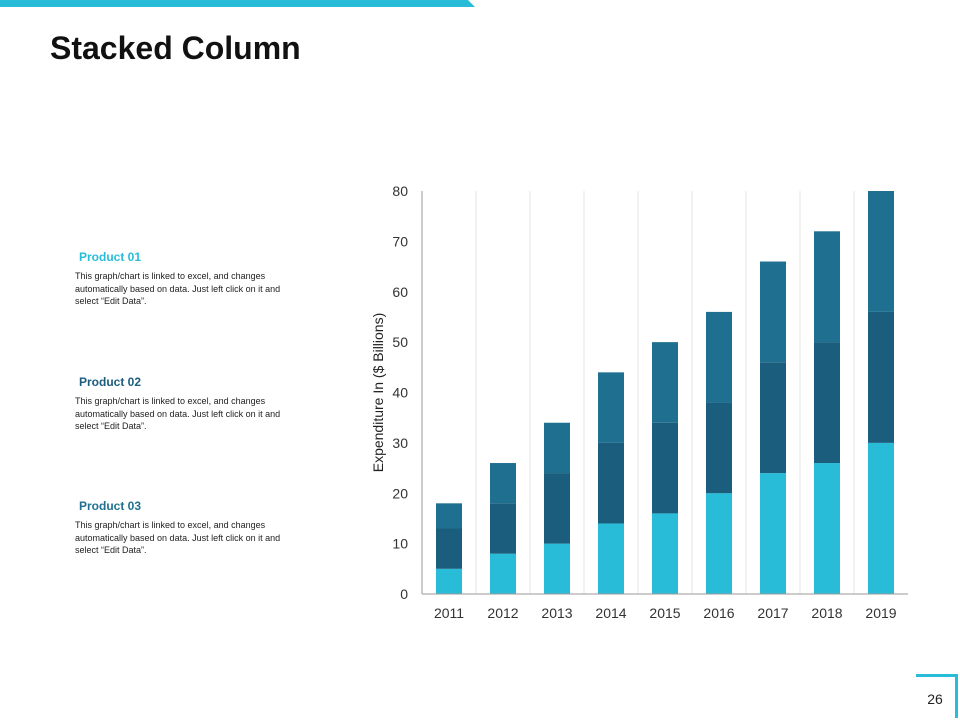 This screenshot has height=720, width=960. Describe the element at coordinates (880, 613) in the screenshot. I see `x-tick-label: 2019` at that location.